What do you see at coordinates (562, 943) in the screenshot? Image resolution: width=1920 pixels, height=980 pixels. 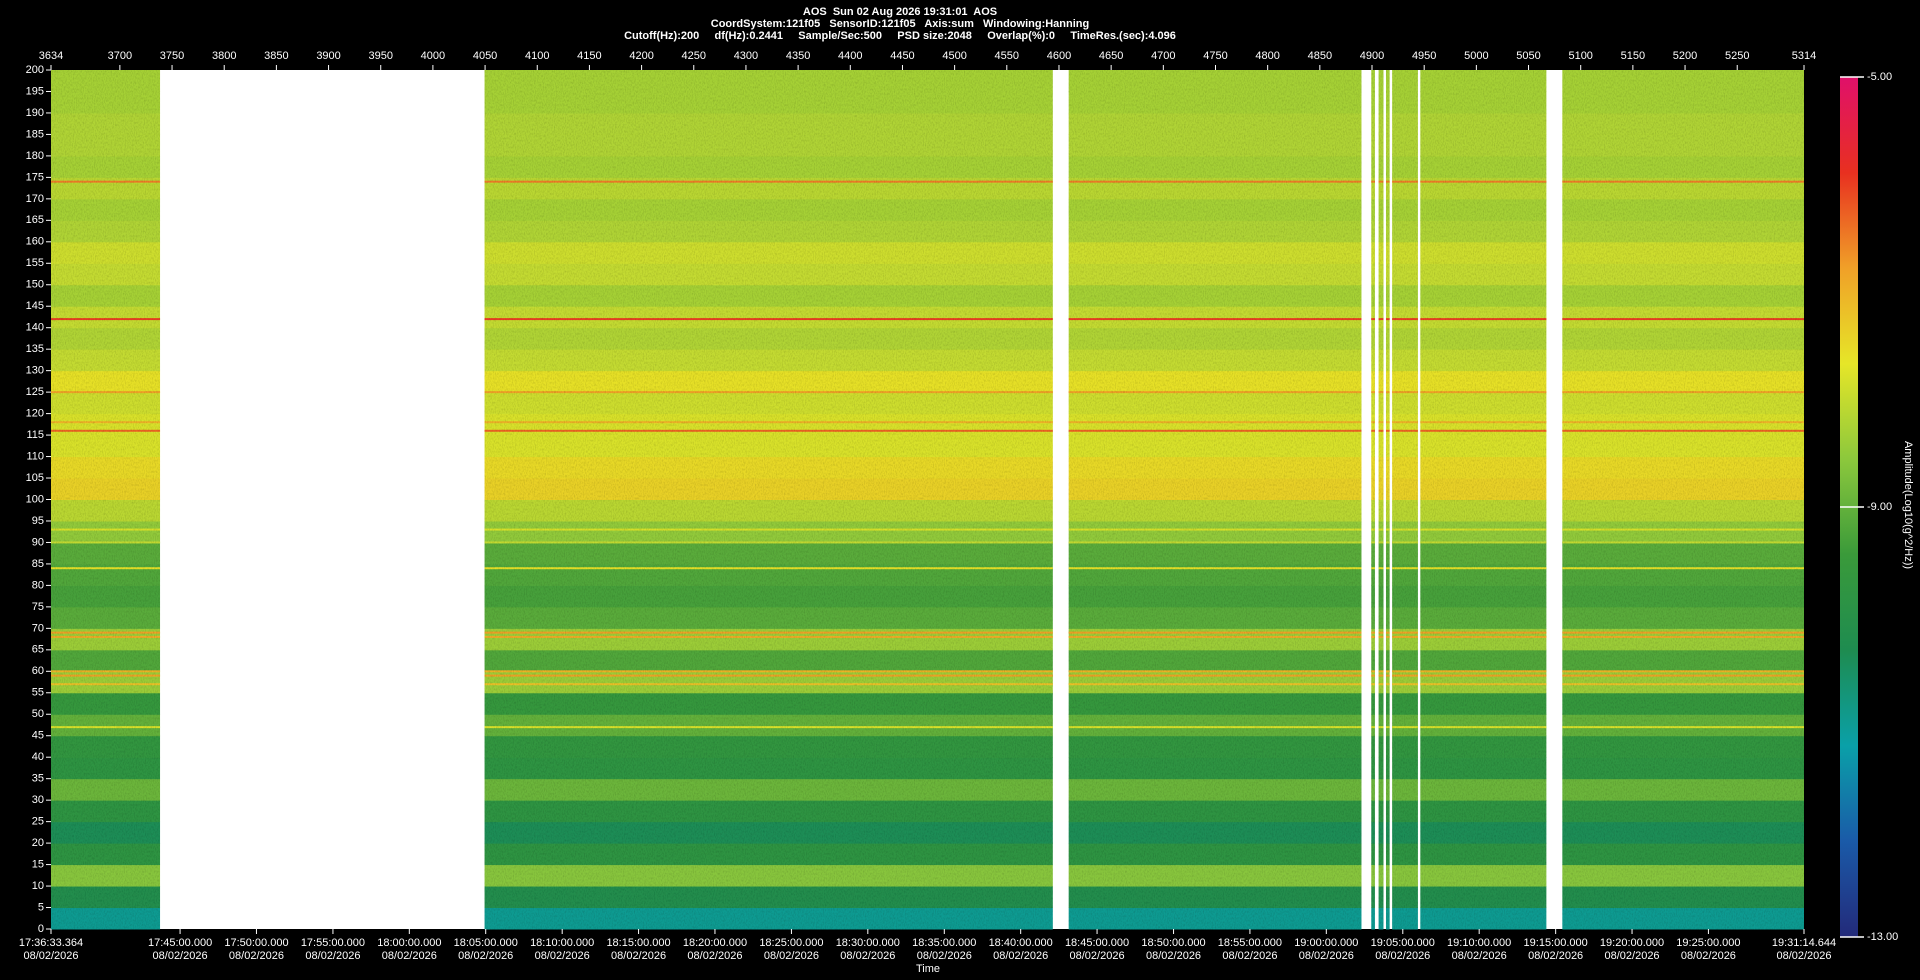 I see `time-tick-label: 18:10:00.000` at bounding box center [562, 943].